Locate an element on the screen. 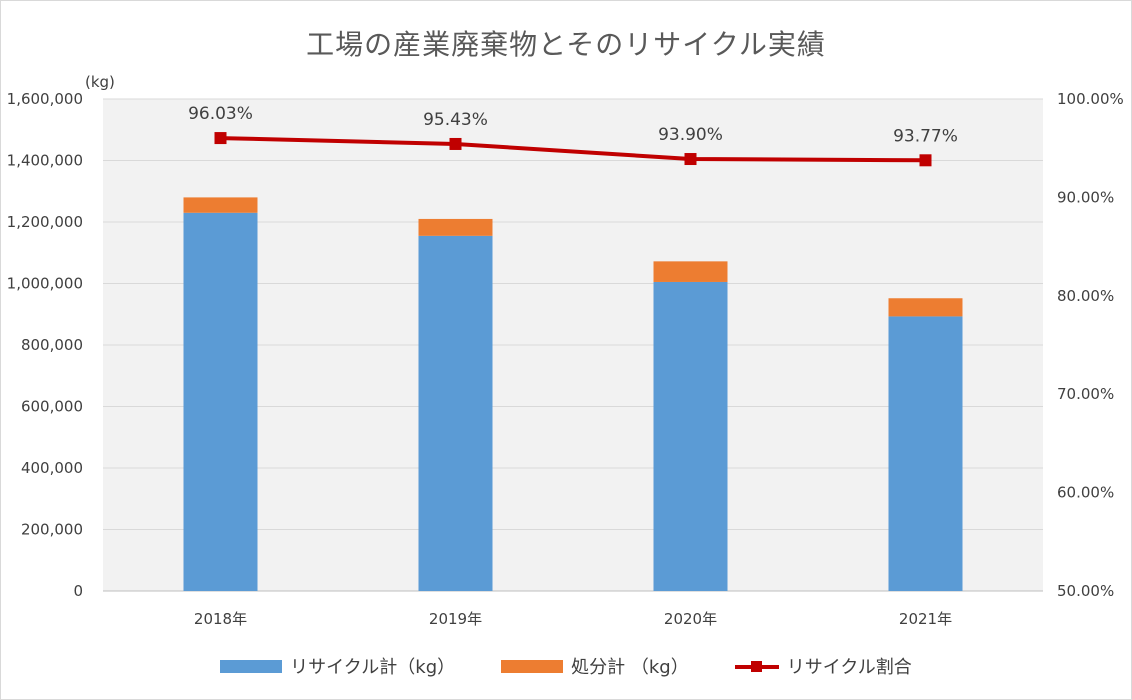  y2-tick-label: 100.00% is located at coordinates (1090, 99).